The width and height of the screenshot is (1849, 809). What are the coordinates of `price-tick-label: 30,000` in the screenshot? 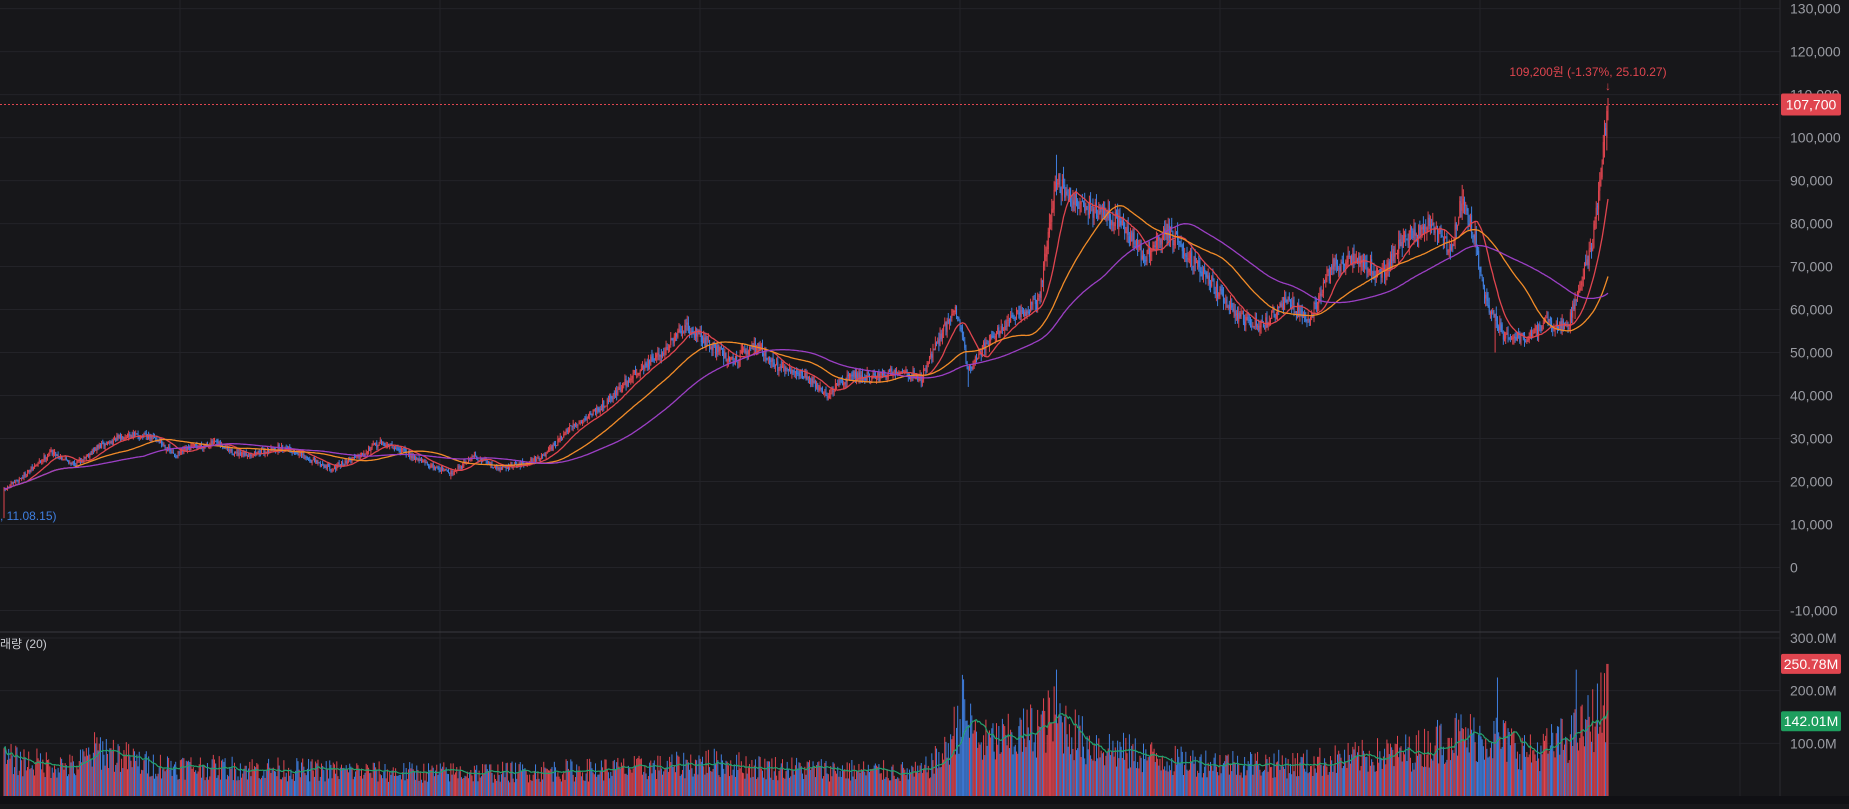 It's located at (1811, 439).